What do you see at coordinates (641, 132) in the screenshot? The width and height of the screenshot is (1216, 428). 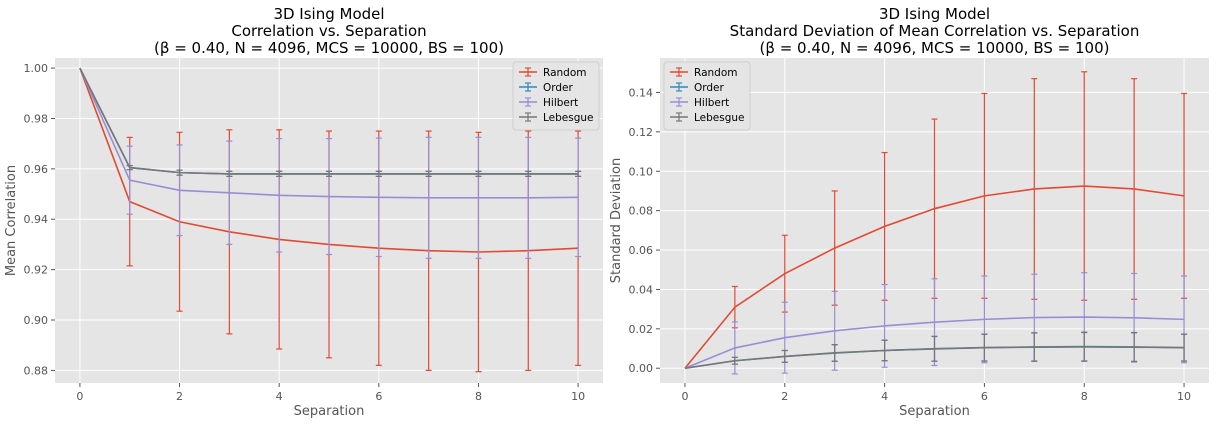 I see `y-tick-label: 0.12` at bounding box center [641, 132].